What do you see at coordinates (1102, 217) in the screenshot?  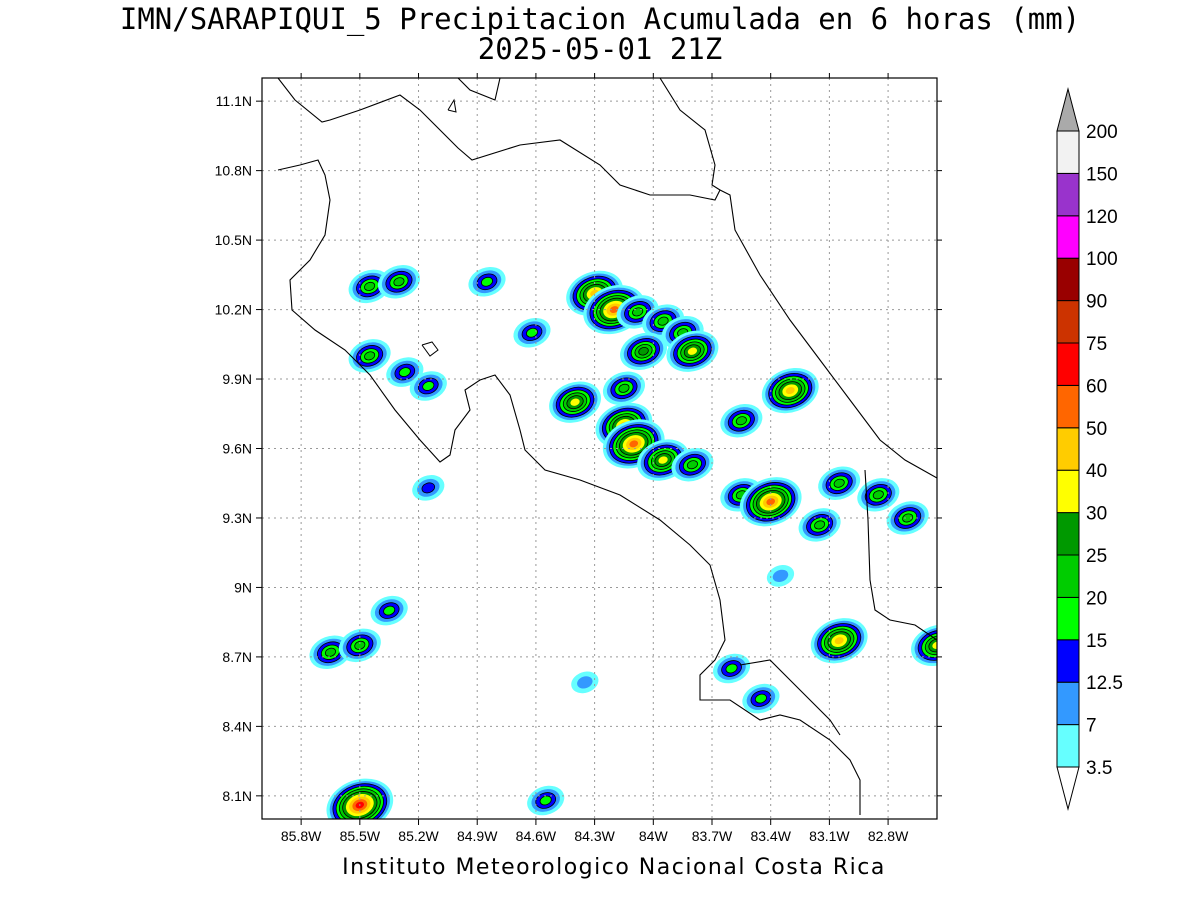 I see `colorbar-label: 120` at bounding box center [1102, 217].